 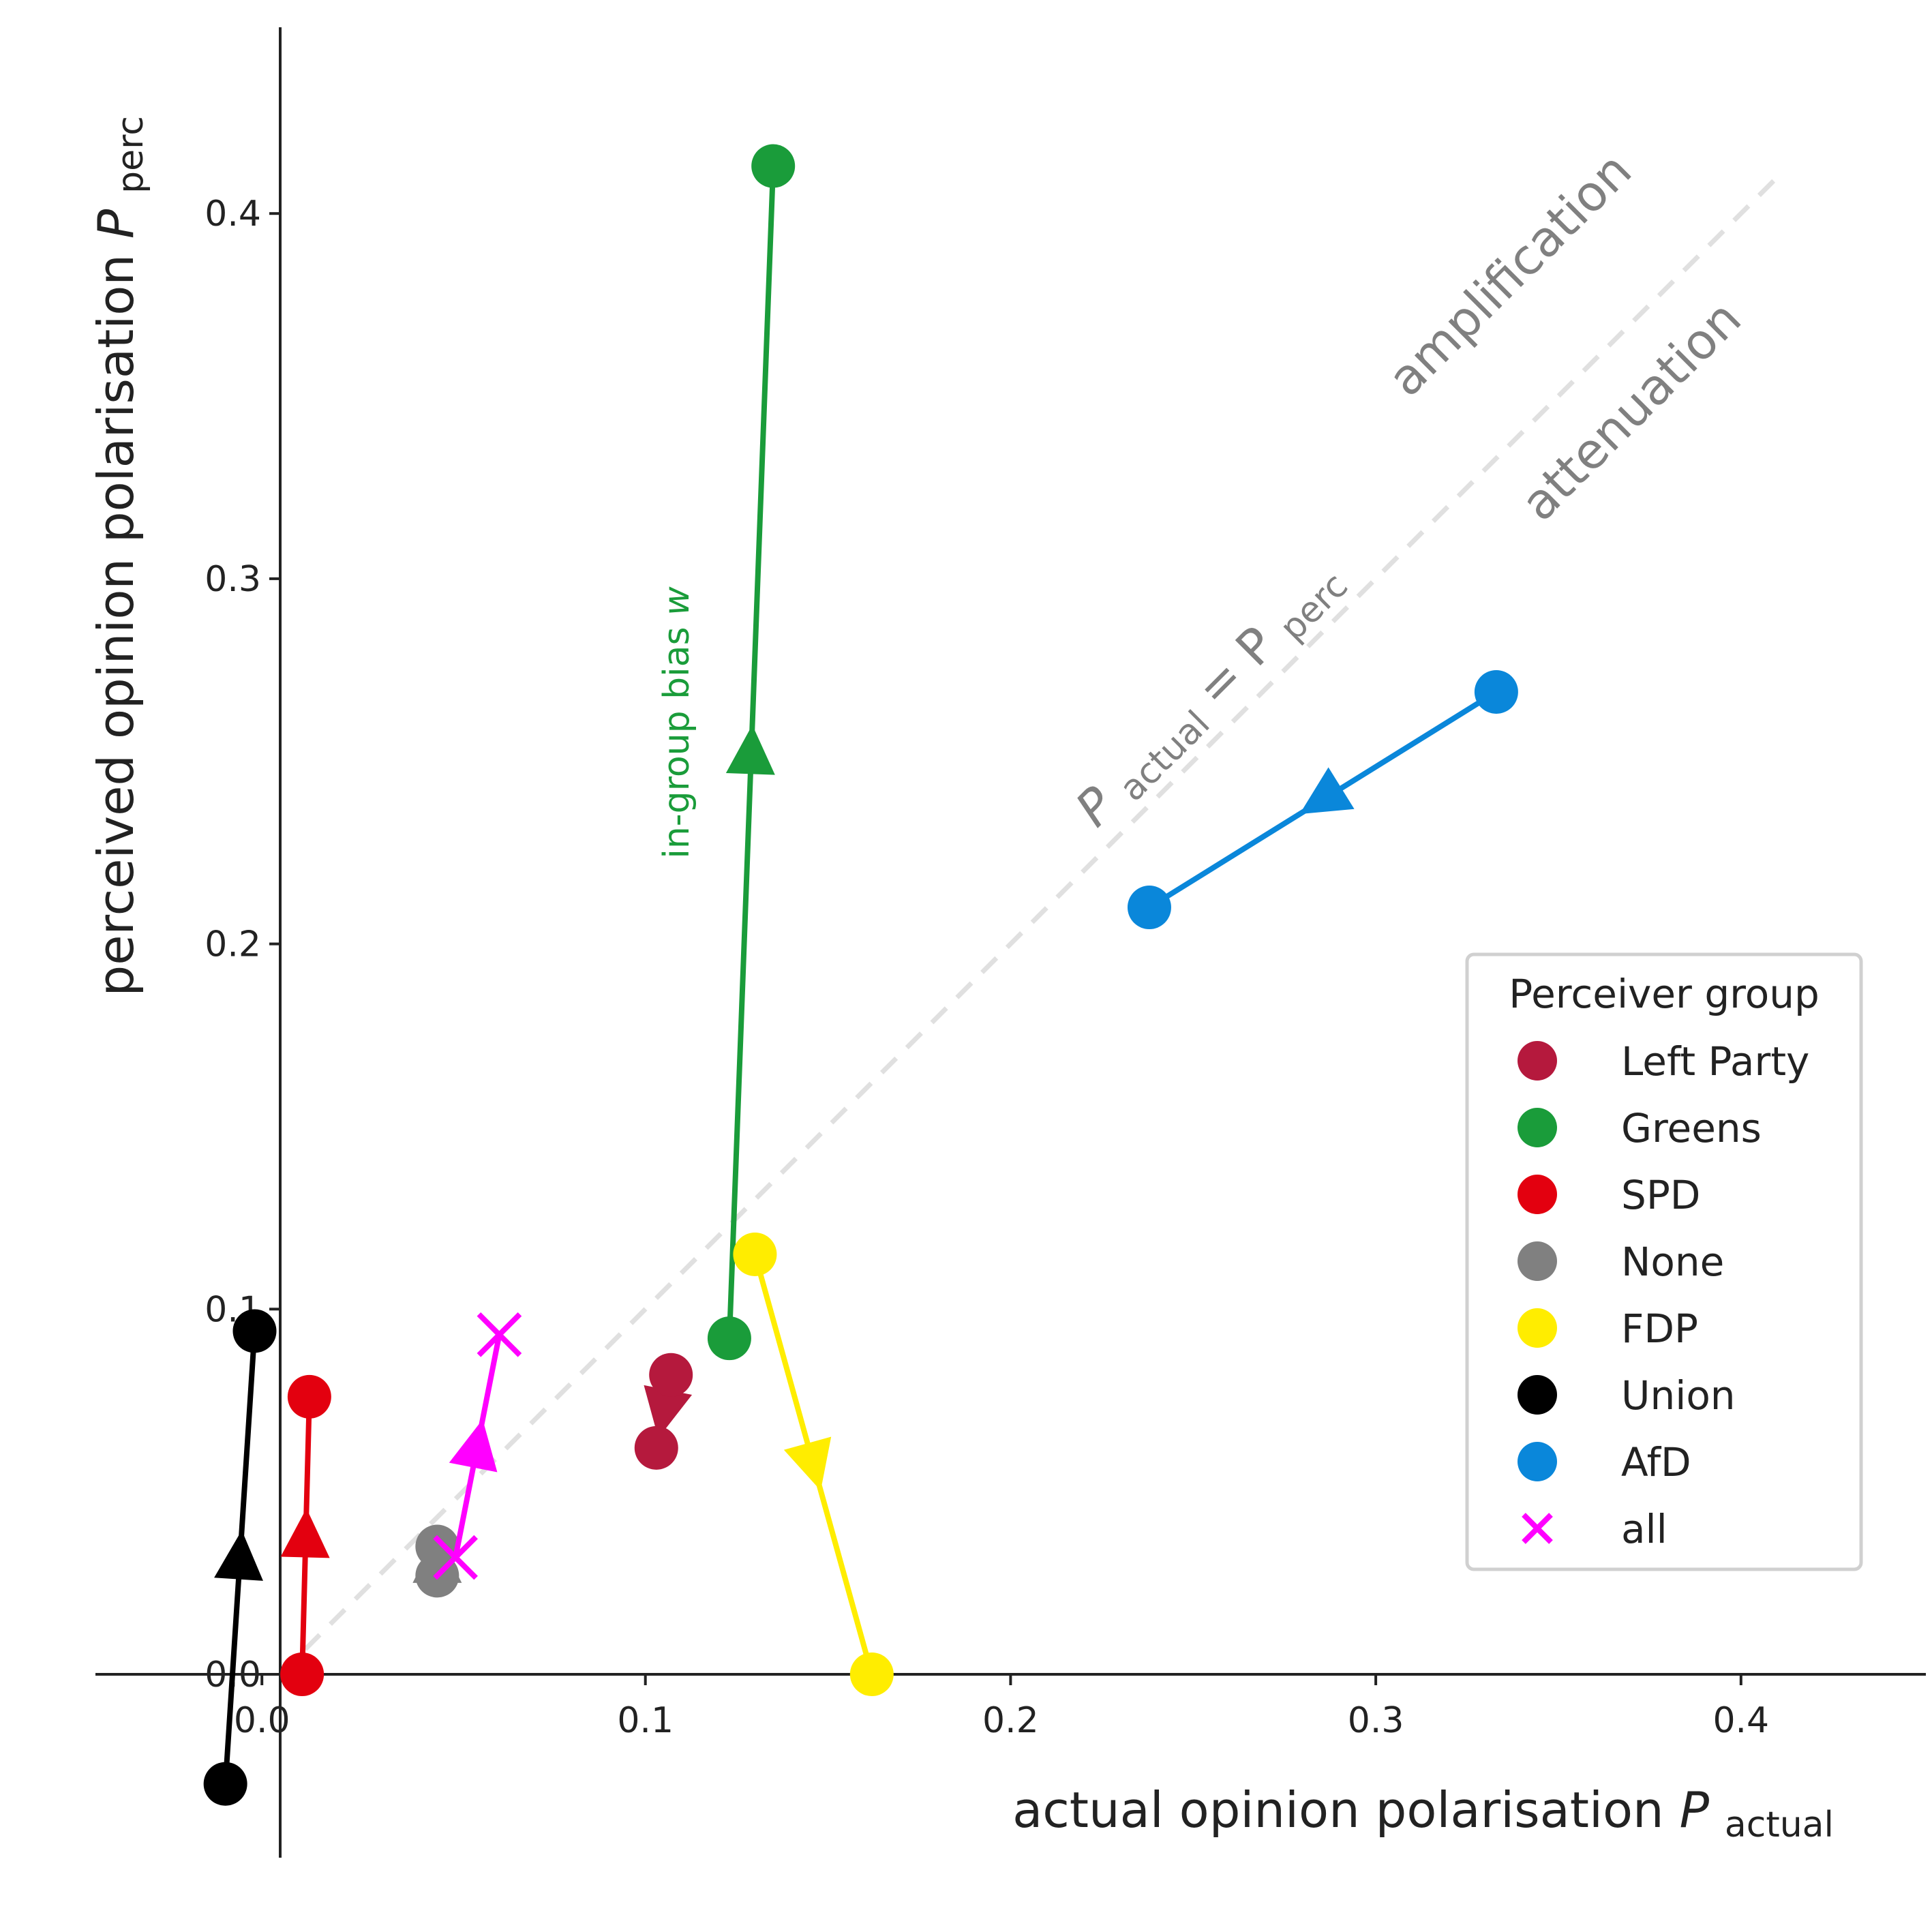 What do you see at coordinates (1741, 1721) in the screenshot?
I see `x-tick-label-4: 0.4` at bounding box center [1741, 1721].